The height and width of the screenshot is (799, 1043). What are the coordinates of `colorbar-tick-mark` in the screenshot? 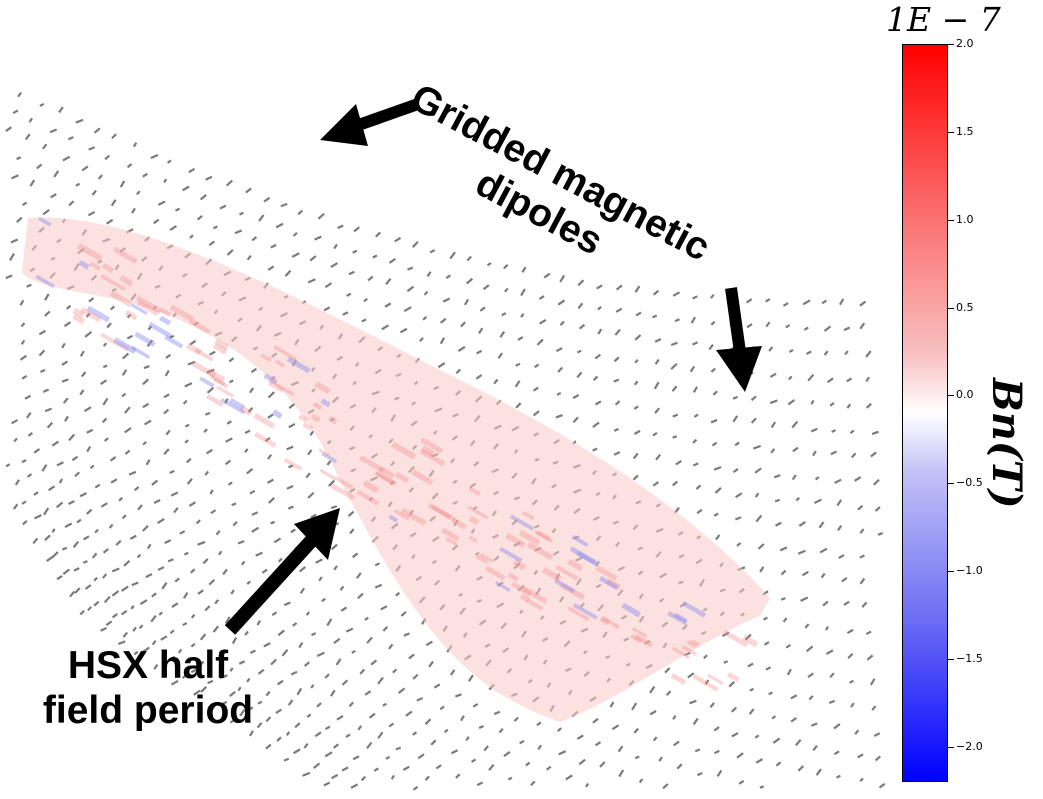 It's located at (951, 572).